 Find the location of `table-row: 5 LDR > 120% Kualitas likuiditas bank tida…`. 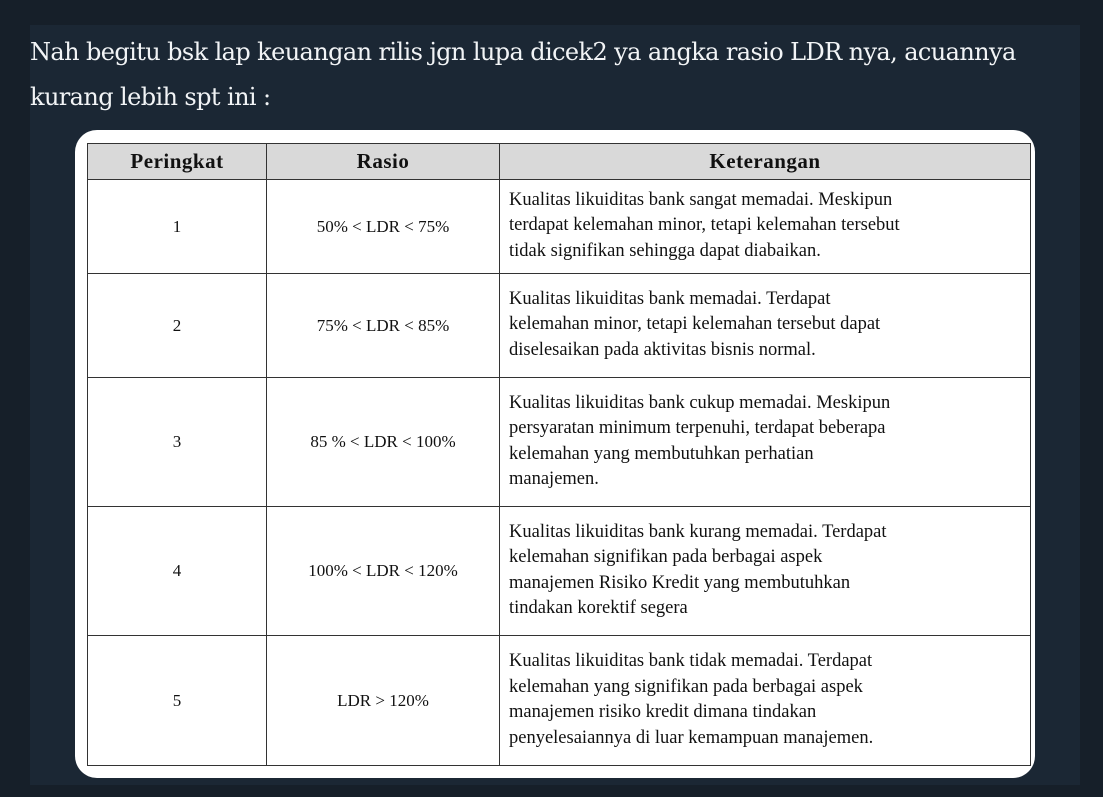

table-row: 5 LDR > 120% Kualitas likuiditas bank tida… is located at coordinates (559, 700).